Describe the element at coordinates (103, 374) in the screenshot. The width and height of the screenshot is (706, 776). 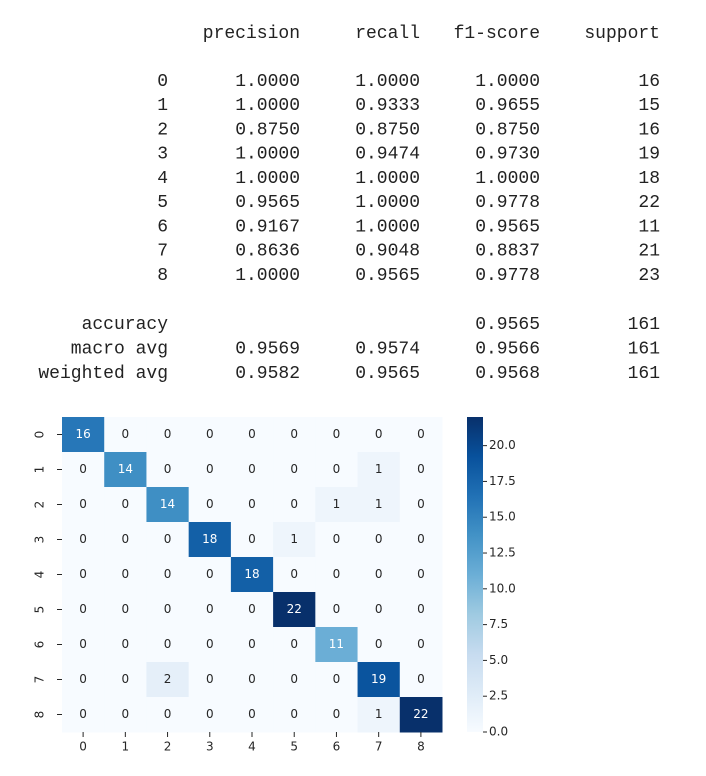
I see `row-label: weighted avg` at that location.